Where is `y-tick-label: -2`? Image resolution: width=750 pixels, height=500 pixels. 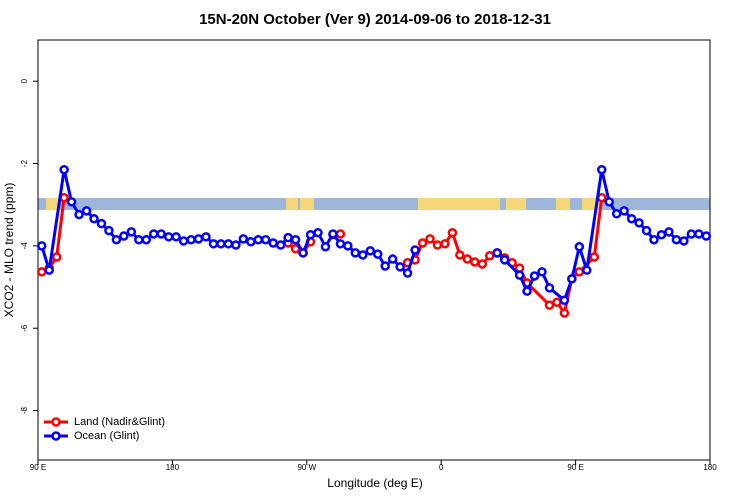 y-tick-label: -2 is located at coordinates (24, 163).